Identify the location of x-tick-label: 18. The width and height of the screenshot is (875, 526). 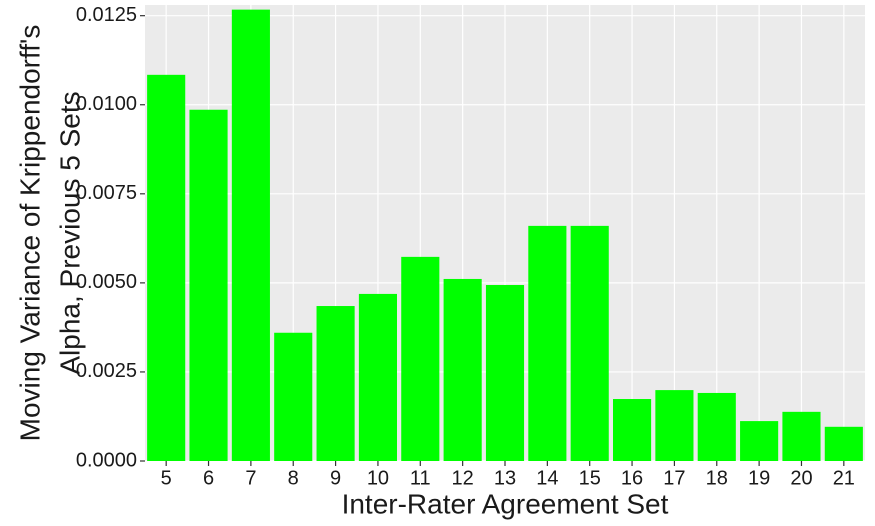
(717, 478).